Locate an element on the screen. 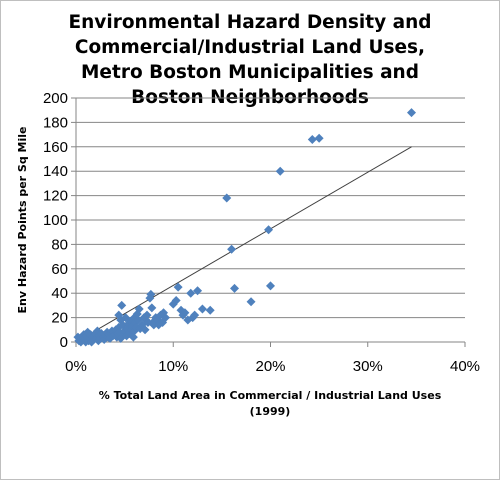 The image size is (500, 480). y-tick-label: 80 is located at coordinates (59, 244).